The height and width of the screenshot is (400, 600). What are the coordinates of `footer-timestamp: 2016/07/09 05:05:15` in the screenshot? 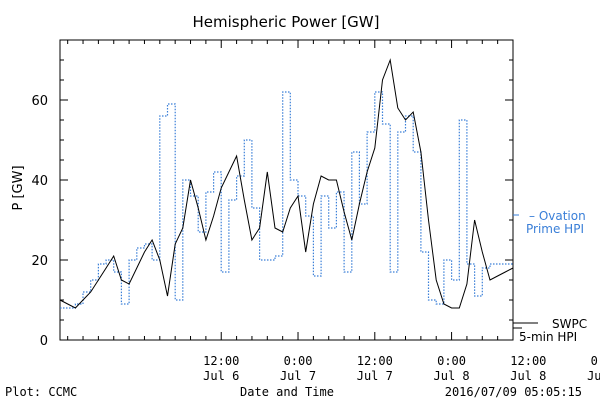 It's located at (513, 392).